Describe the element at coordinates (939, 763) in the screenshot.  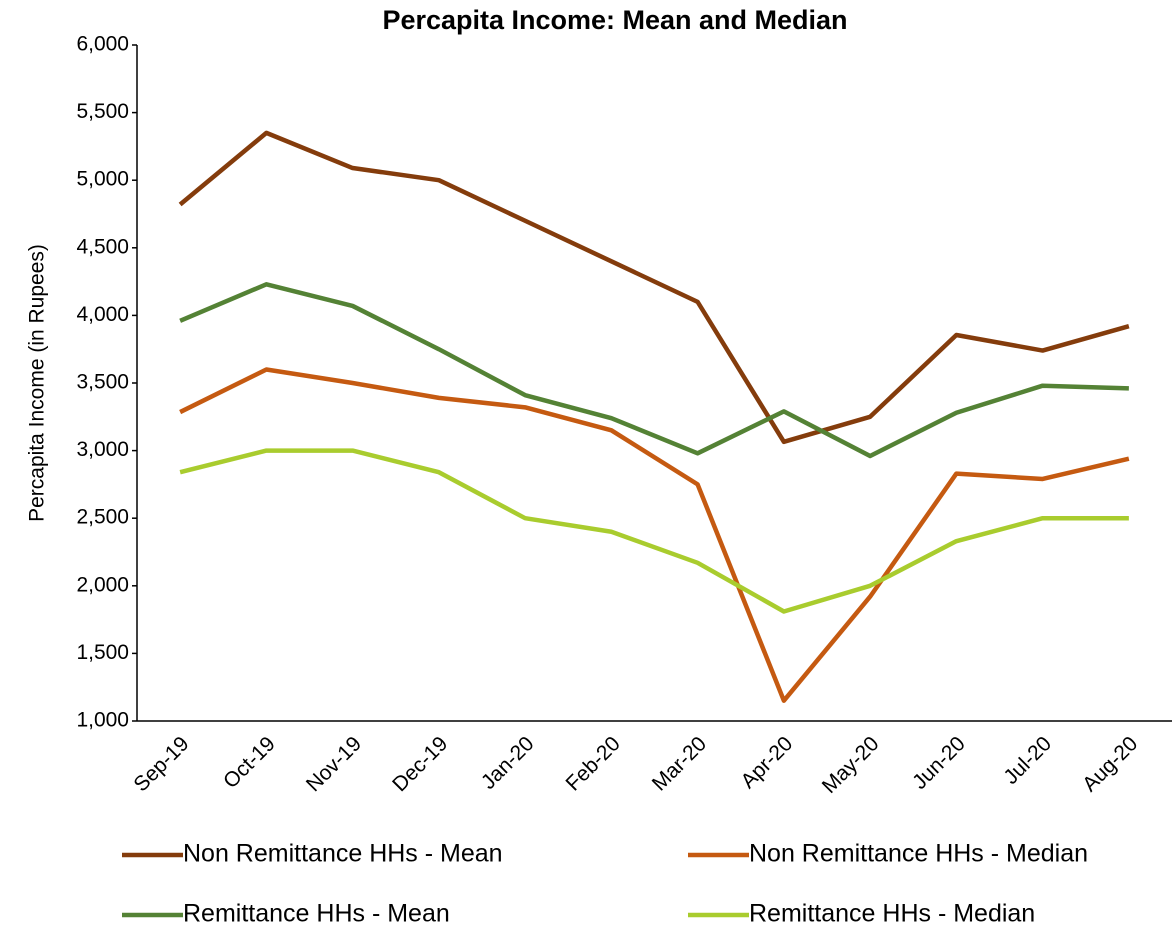
I see `x-tick-label: Jun-20` at that location.